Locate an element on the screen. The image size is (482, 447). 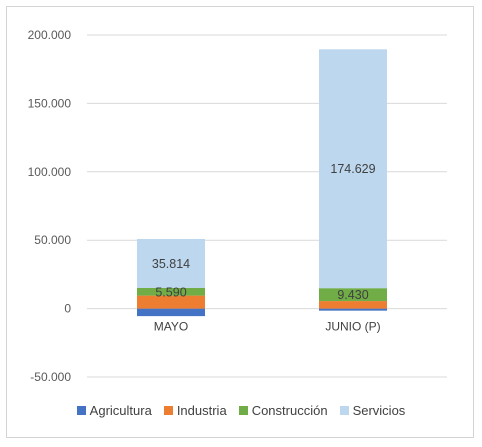
legend-label: Servicios is located at coordinates (379, 410).